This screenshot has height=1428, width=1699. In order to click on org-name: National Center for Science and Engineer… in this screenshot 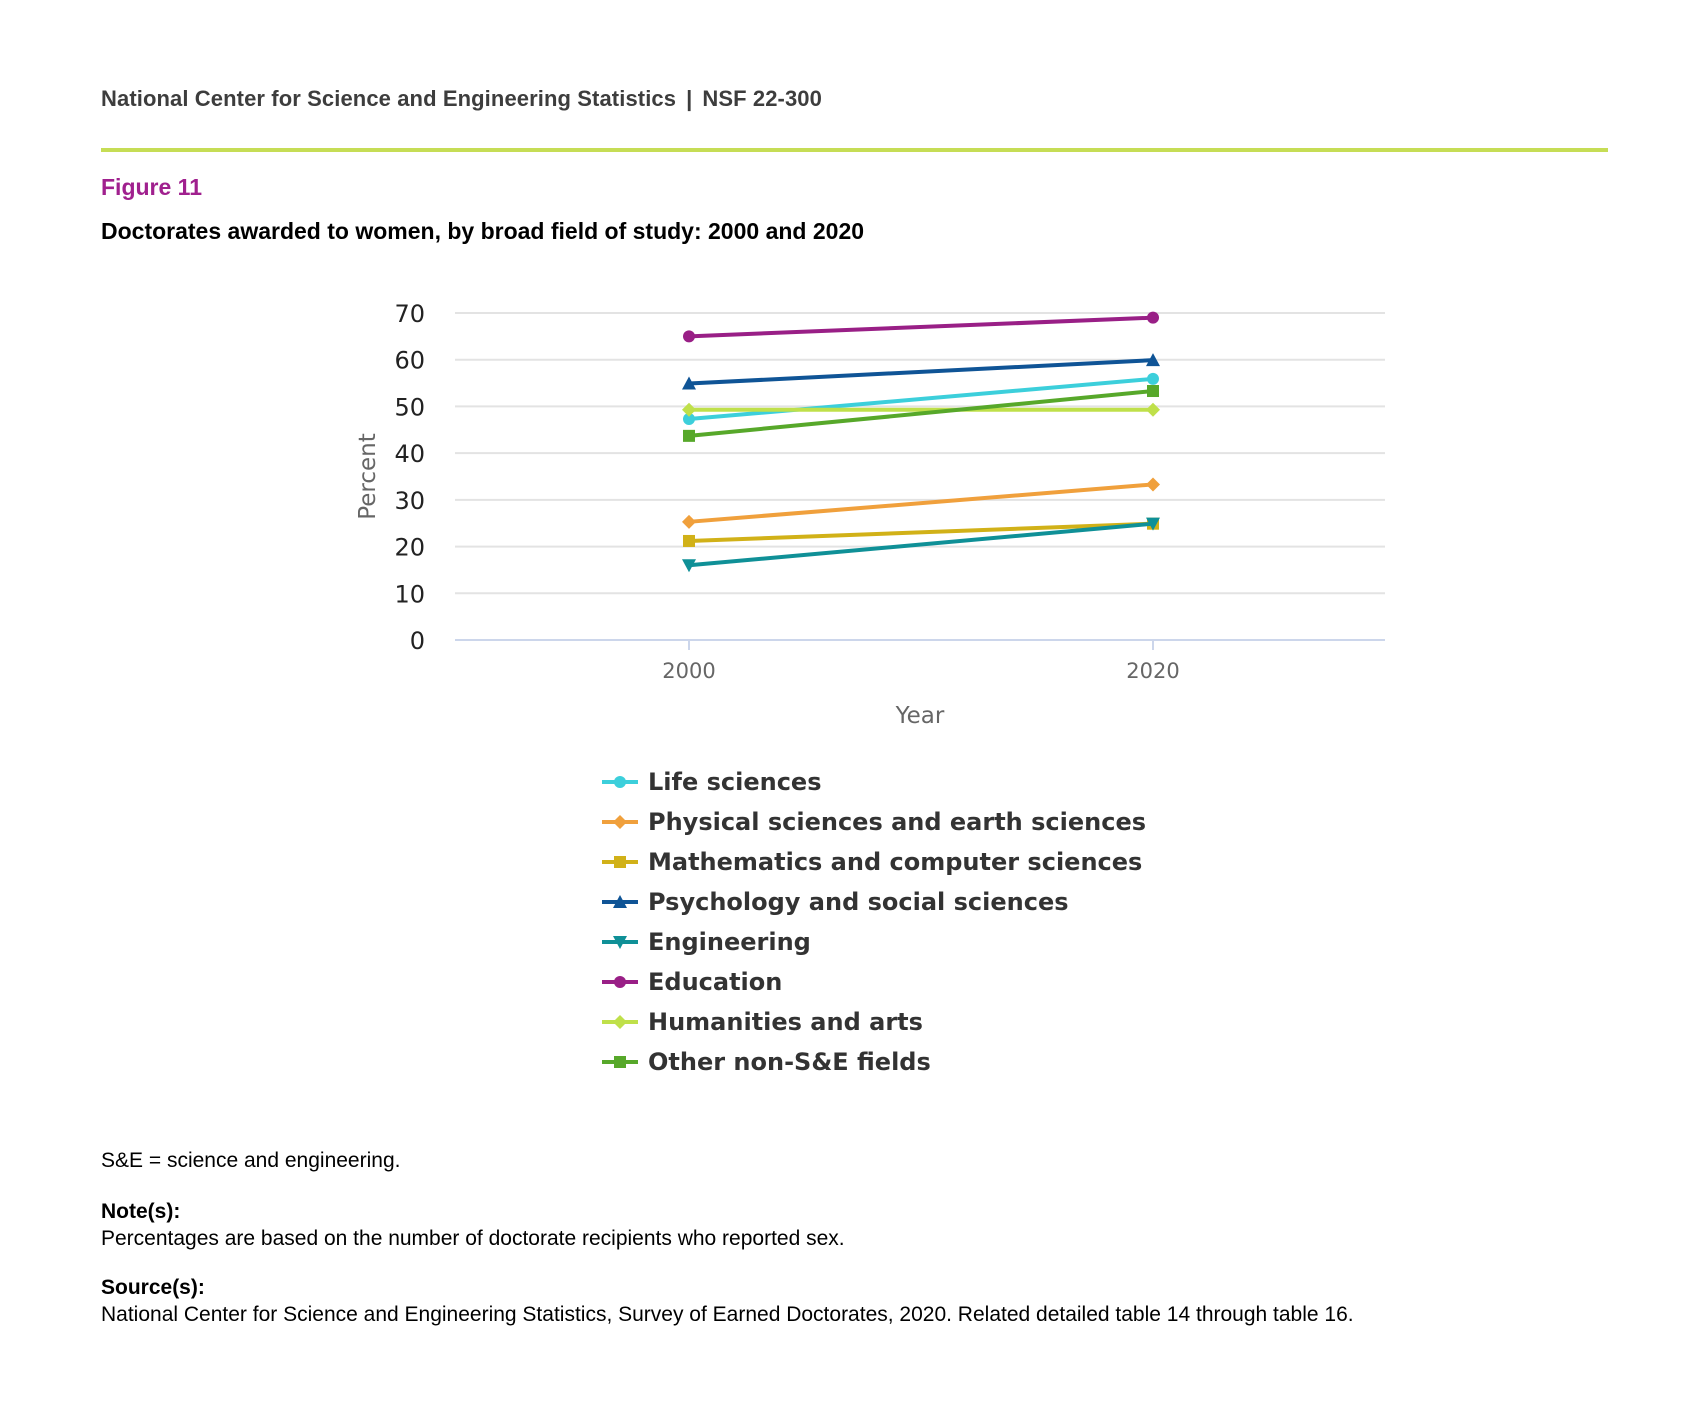, I will do `click(389, 98)`.